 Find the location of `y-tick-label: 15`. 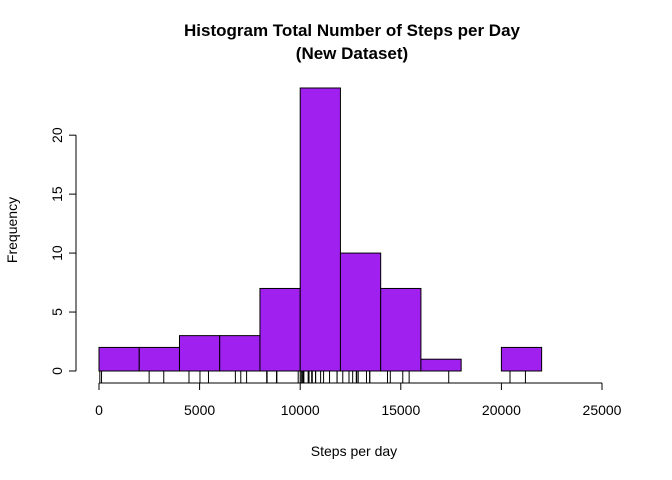

y-tick-label: 15 is located at coordinates (57, 194).